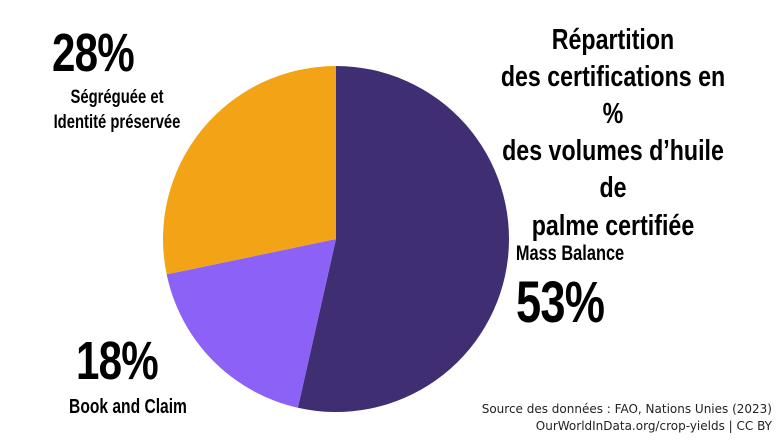  I want to click on segregated-name-label: Ségréguée et Identité préservée, so click(117, 110).